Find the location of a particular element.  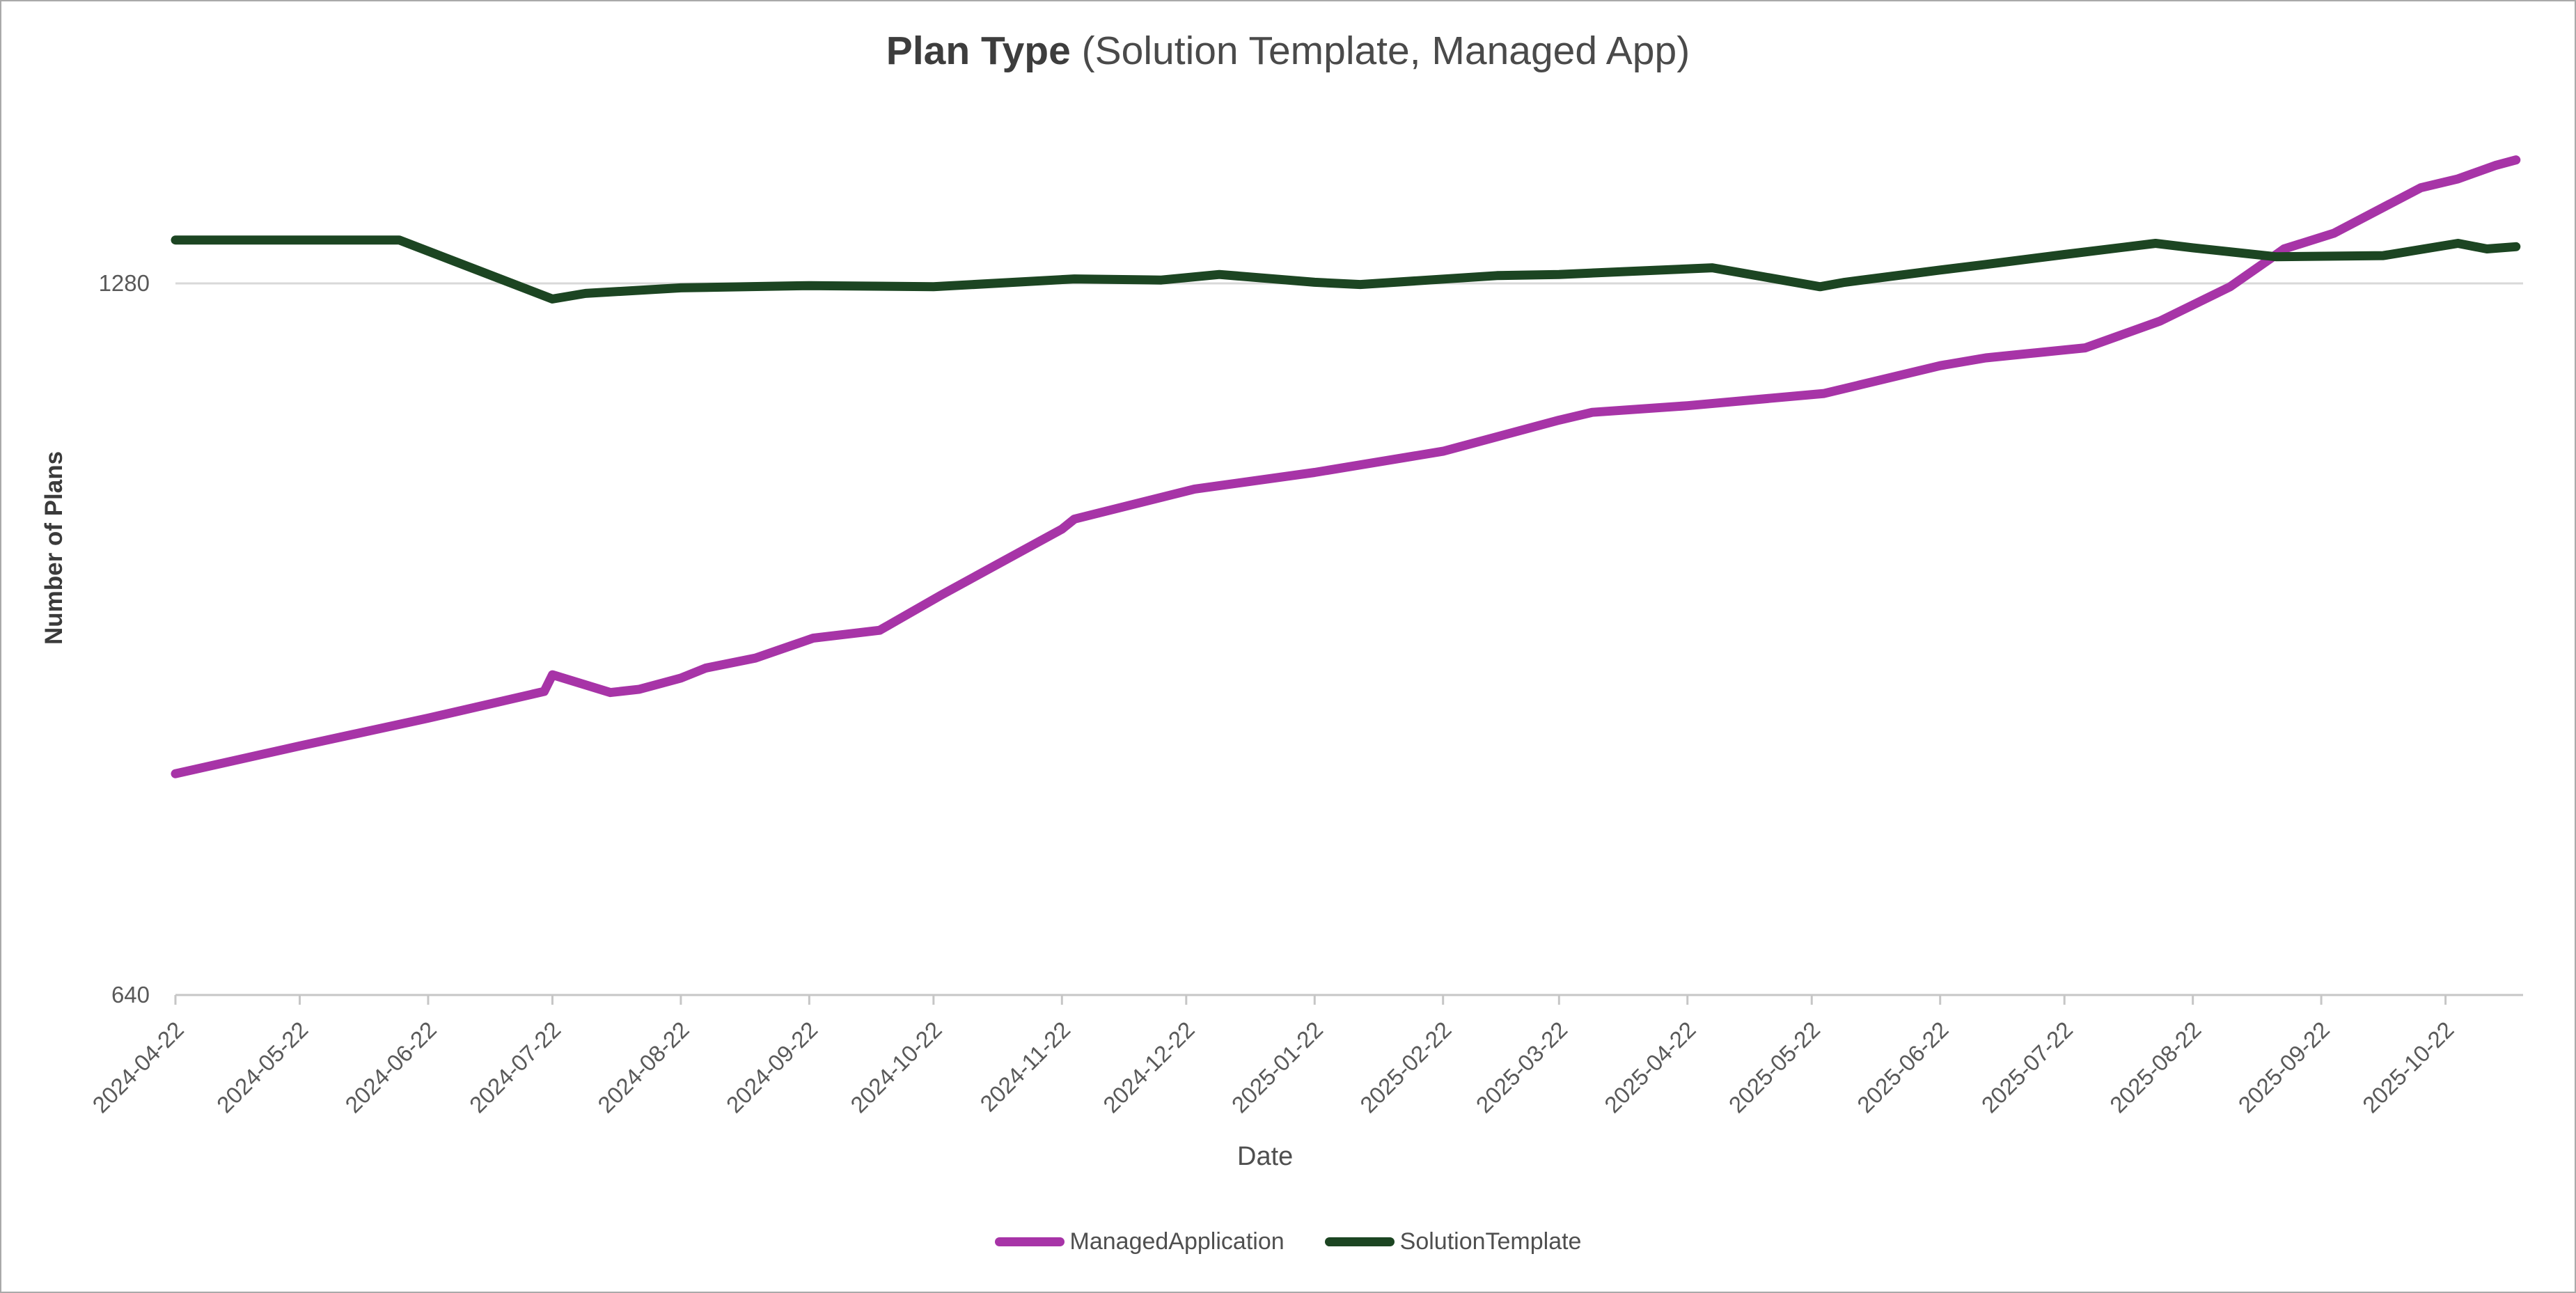

chart-title-bold: Plan Type is located at coordinates (978, 51).